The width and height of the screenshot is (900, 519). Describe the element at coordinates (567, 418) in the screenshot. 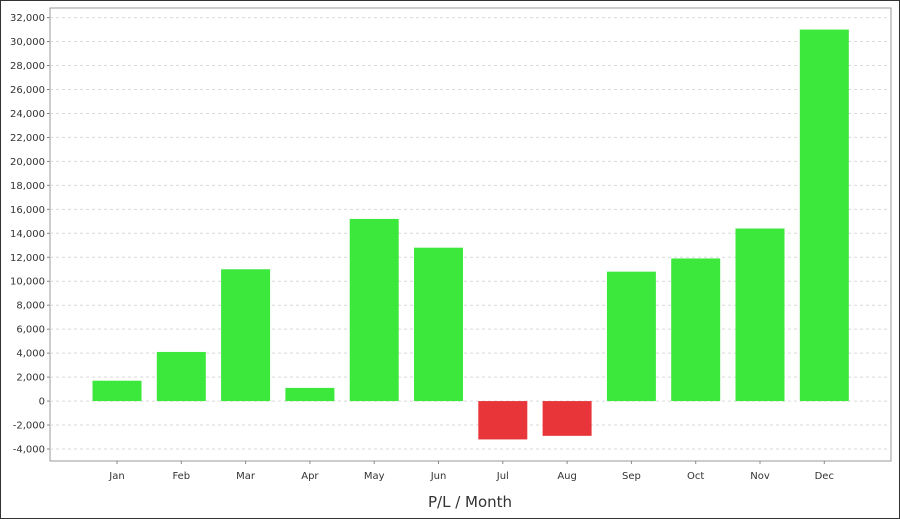

I see `bar-aug` at that location.